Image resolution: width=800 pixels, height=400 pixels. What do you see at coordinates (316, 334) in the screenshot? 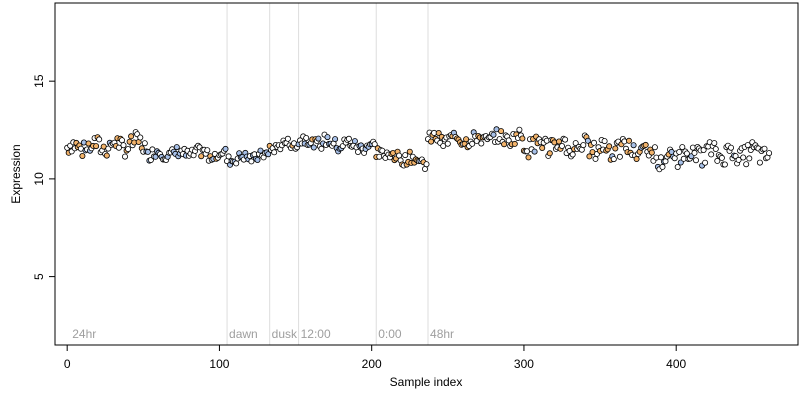
I see `time-marker-label: 12:00` at bounding box center [316, 334].